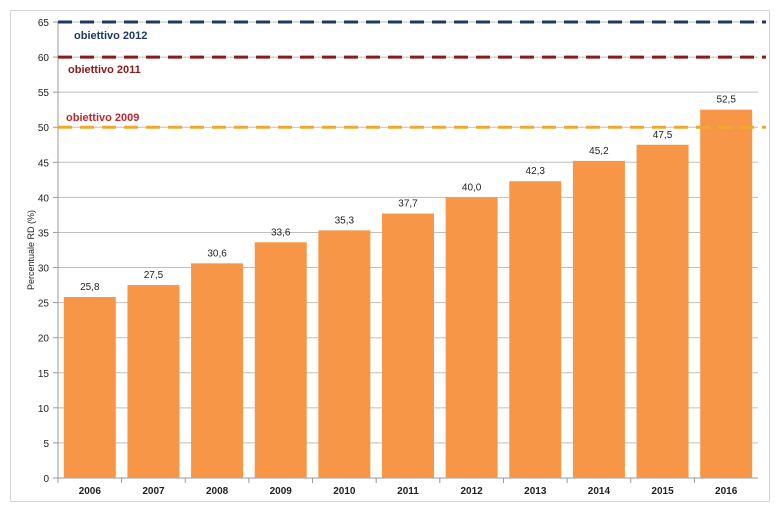 The image size is (775, 512). What do you see at coordinates (408, 345) in the screenshot?
I see `bar-2011` at bounding box center [408, 345].